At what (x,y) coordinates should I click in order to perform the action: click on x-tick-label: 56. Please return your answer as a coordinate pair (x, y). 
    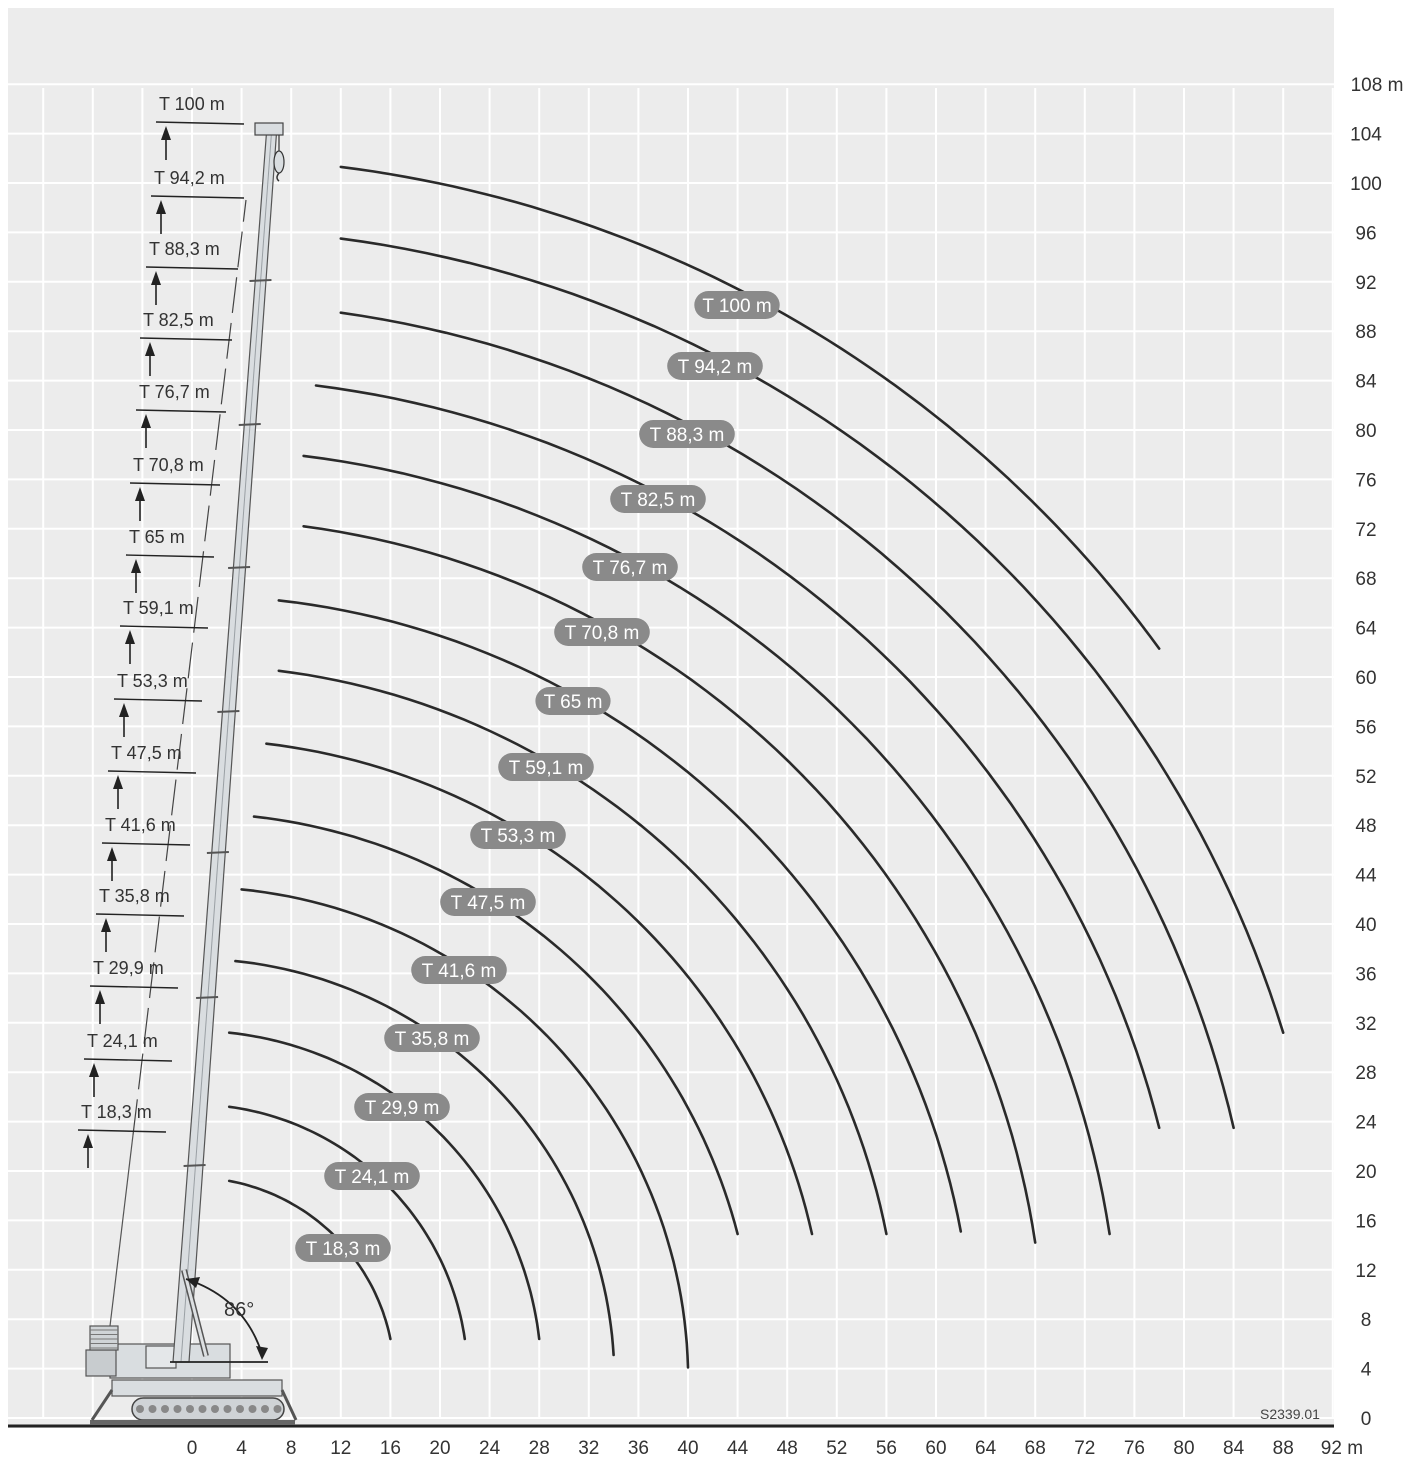
    Looking at the image, I should click on (886, 1448).